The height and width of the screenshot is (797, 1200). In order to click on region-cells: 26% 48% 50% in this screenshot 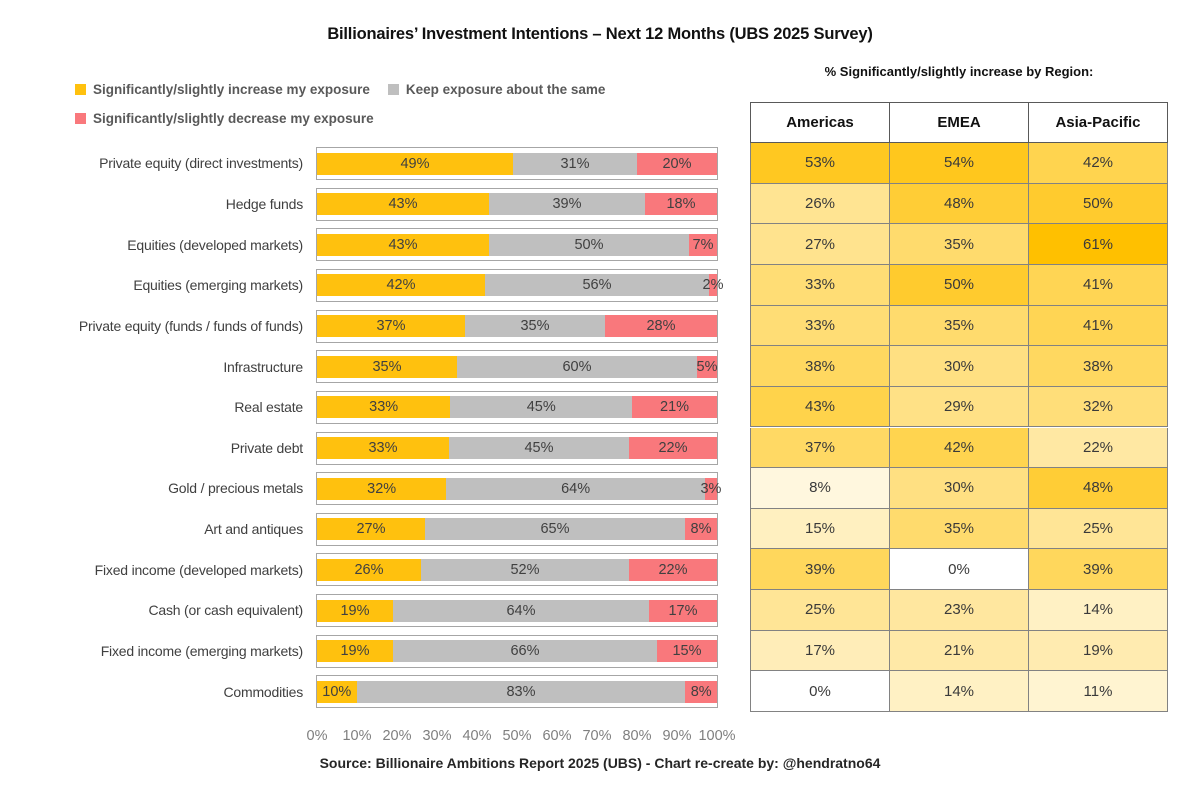, I will do `click(959, 204)`.